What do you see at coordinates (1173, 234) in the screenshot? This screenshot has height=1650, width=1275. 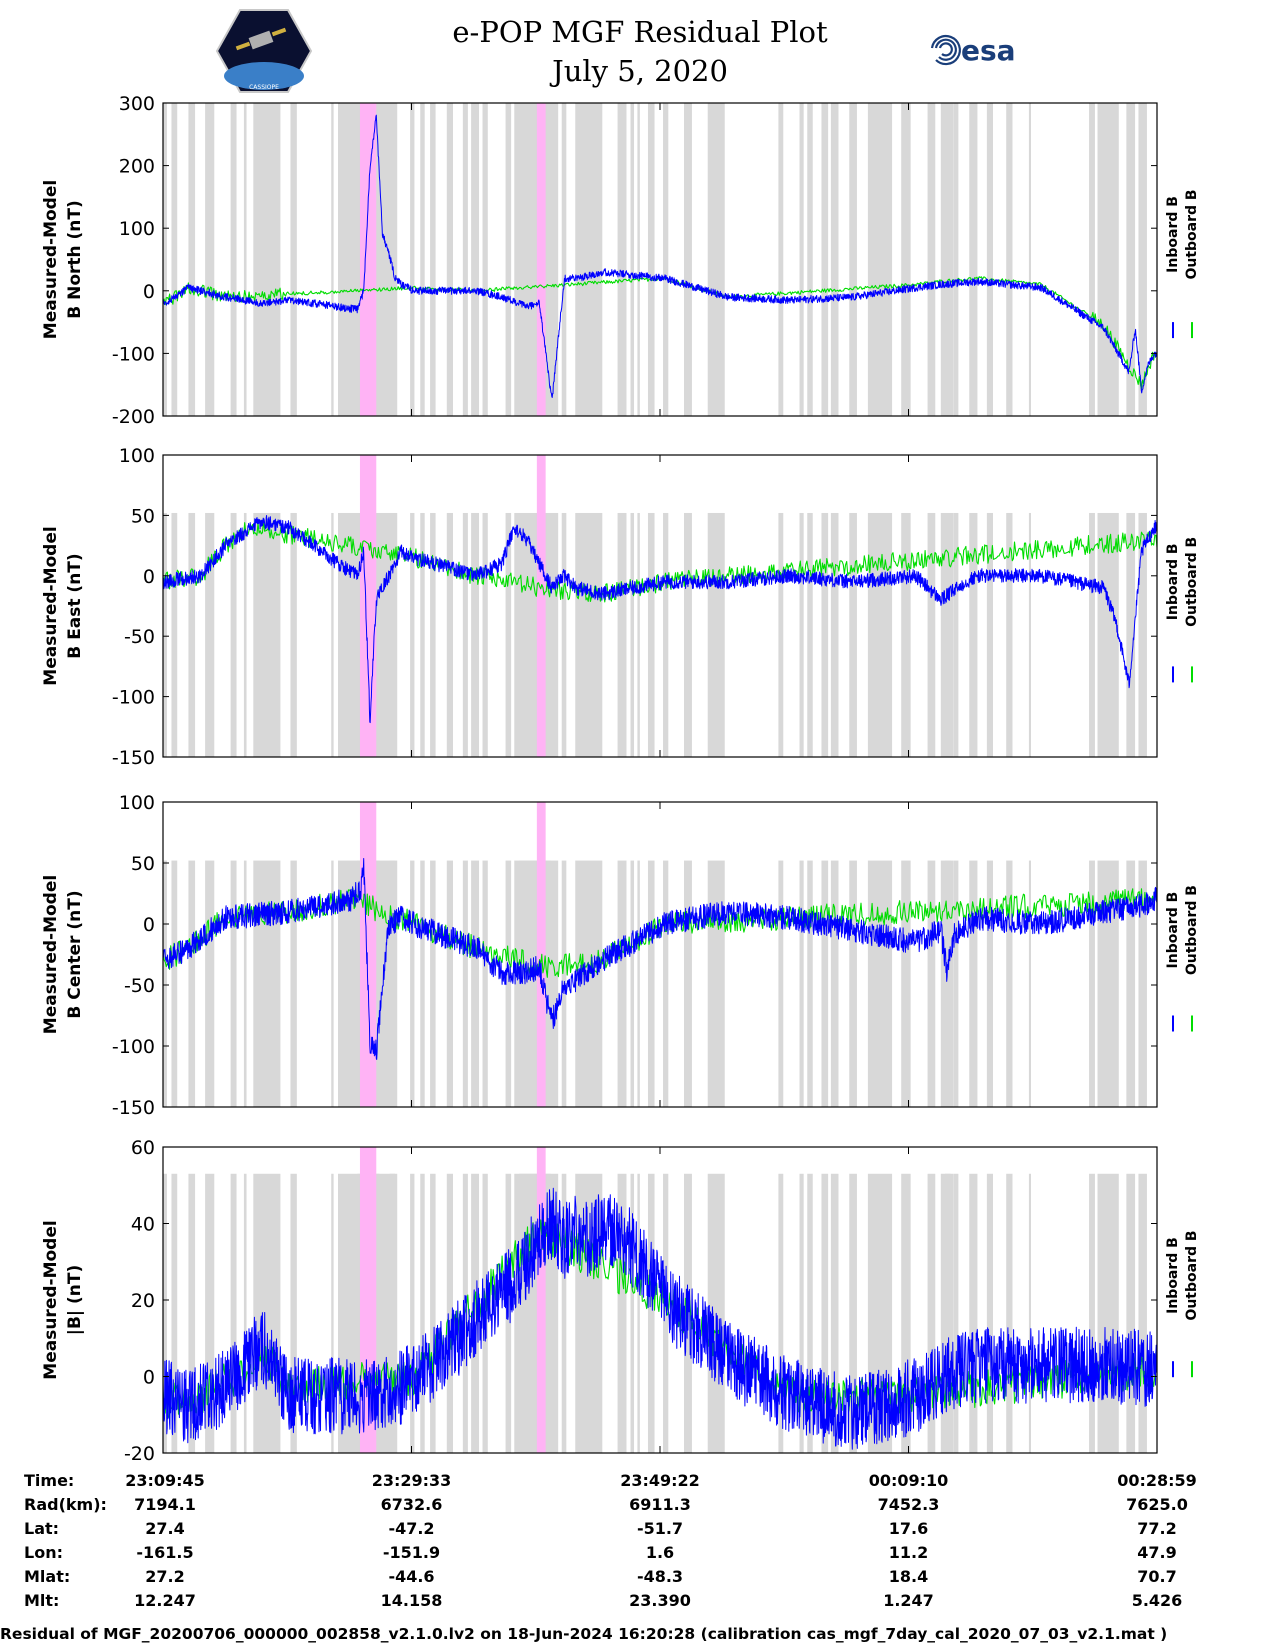 I see `legend-inboard-label: Inboard B` at bounding box center [1173, 234].